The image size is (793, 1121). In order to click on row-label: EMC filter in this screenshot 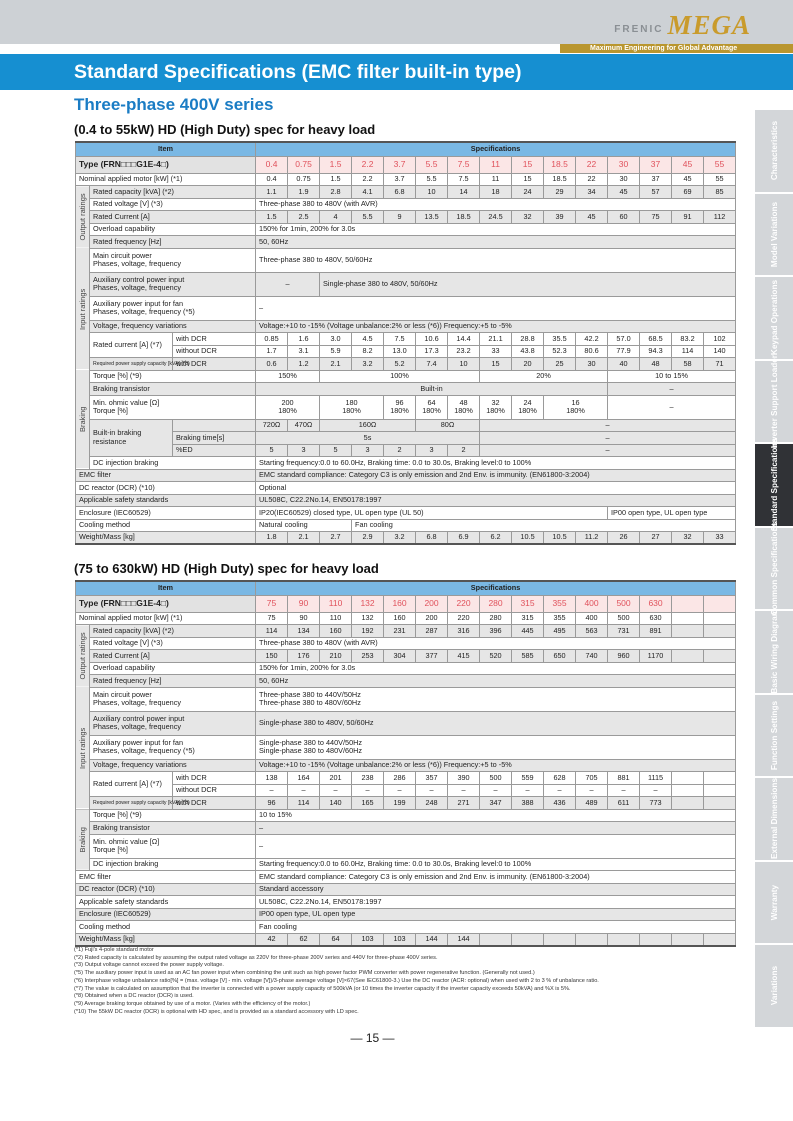, I will do `click(165, 877)`.